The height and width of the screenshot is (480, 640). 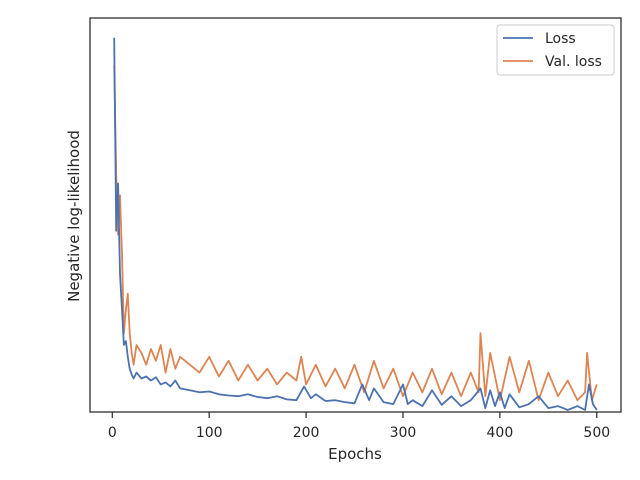 What do you see at coordinates (209, 433) in the screenshot?
I see `x-tick-label: 100` at bounding box center [209, 433].